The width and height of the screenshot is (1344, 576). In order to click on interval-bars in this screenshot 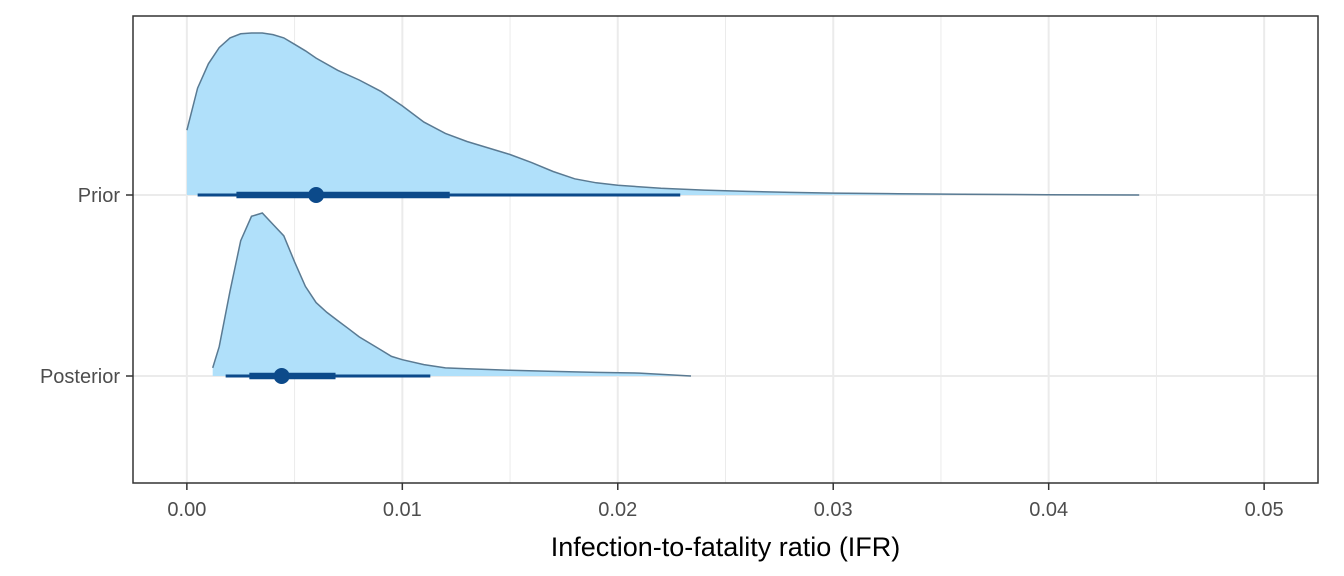, I will do `click(439, 285)`.